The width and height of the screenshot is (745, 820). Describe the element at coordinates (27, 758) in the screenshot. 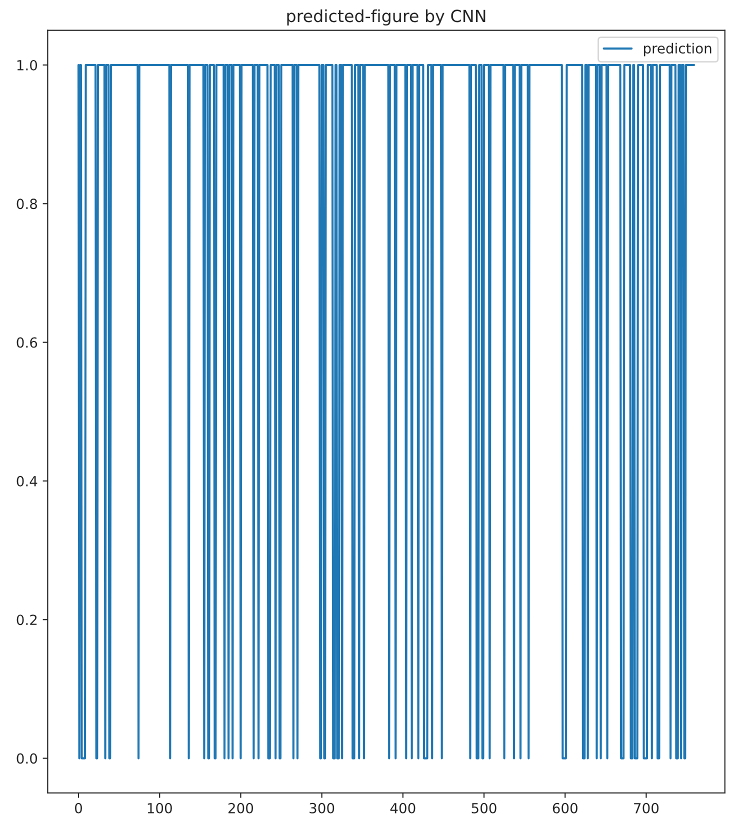

I see `y-tick-label: 0.0` at that location.